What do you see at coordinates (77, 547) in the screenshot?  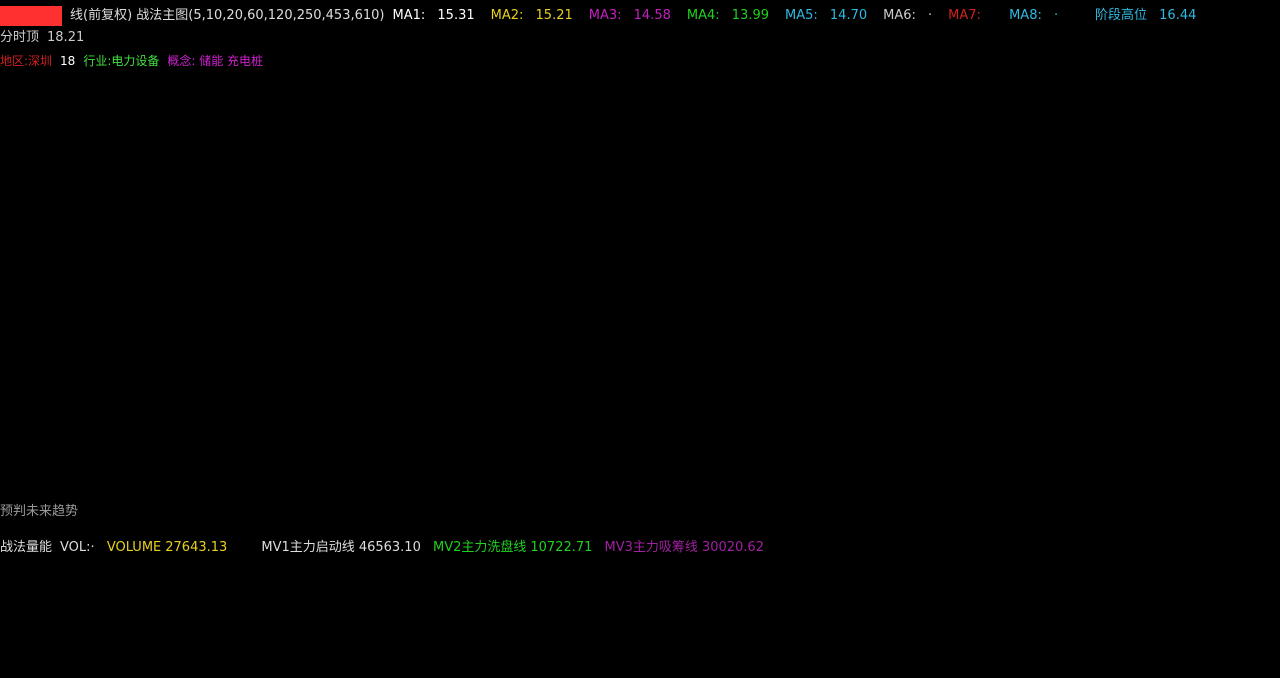 I see `vol-label: VOL:·` at bounding box center [77, 547].